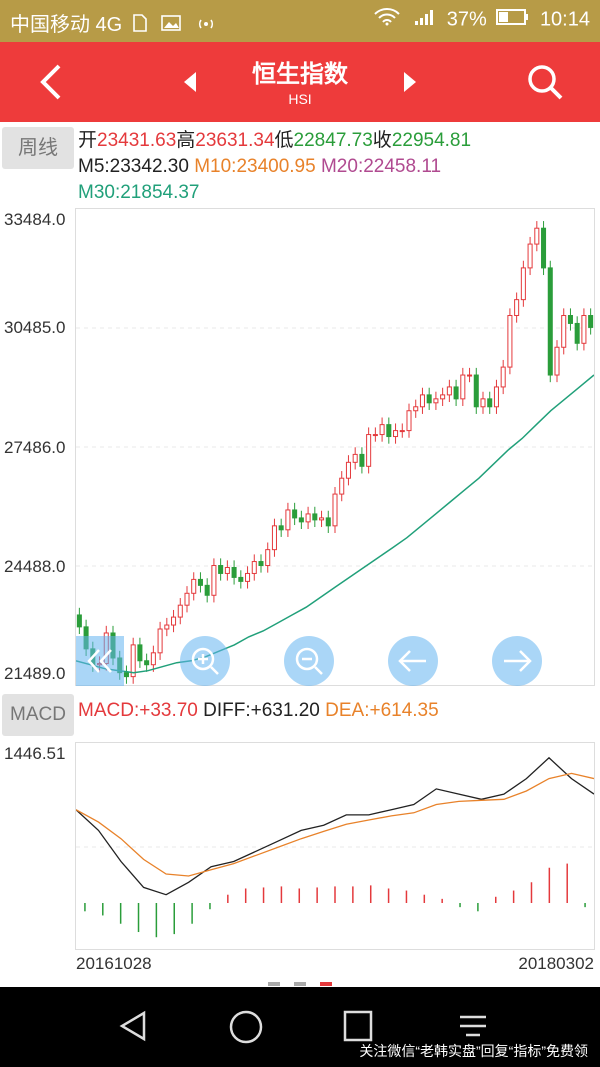 Image resolution: width=600 pixels, height=1067 pixels. I want to click on open-label: 开, so click(88, 140).